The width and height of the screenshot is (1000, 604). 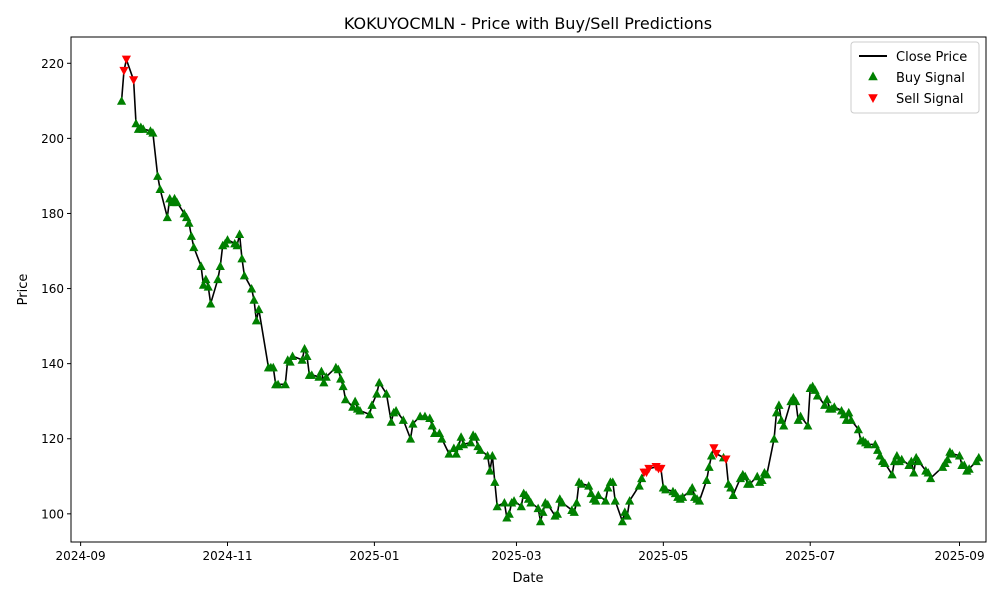 I want to click on x-tick-label: 2025-09, so click(x=959, y=556).